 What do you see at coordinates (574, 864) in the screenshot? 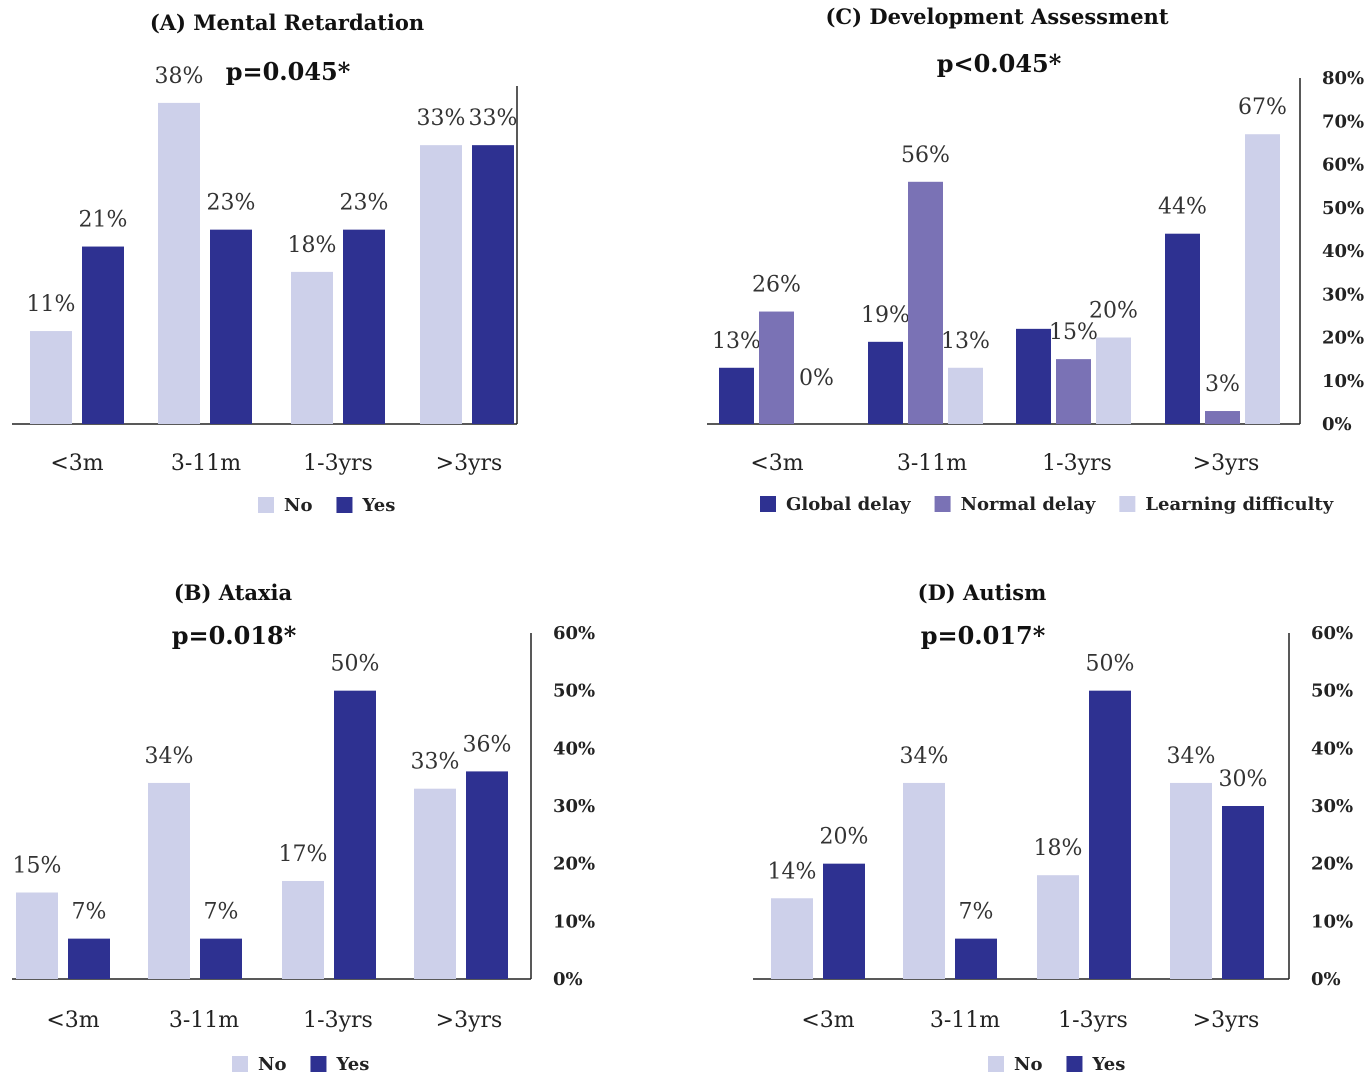
I see `y-tick-label: 20%` at bounding box center [574, 864].